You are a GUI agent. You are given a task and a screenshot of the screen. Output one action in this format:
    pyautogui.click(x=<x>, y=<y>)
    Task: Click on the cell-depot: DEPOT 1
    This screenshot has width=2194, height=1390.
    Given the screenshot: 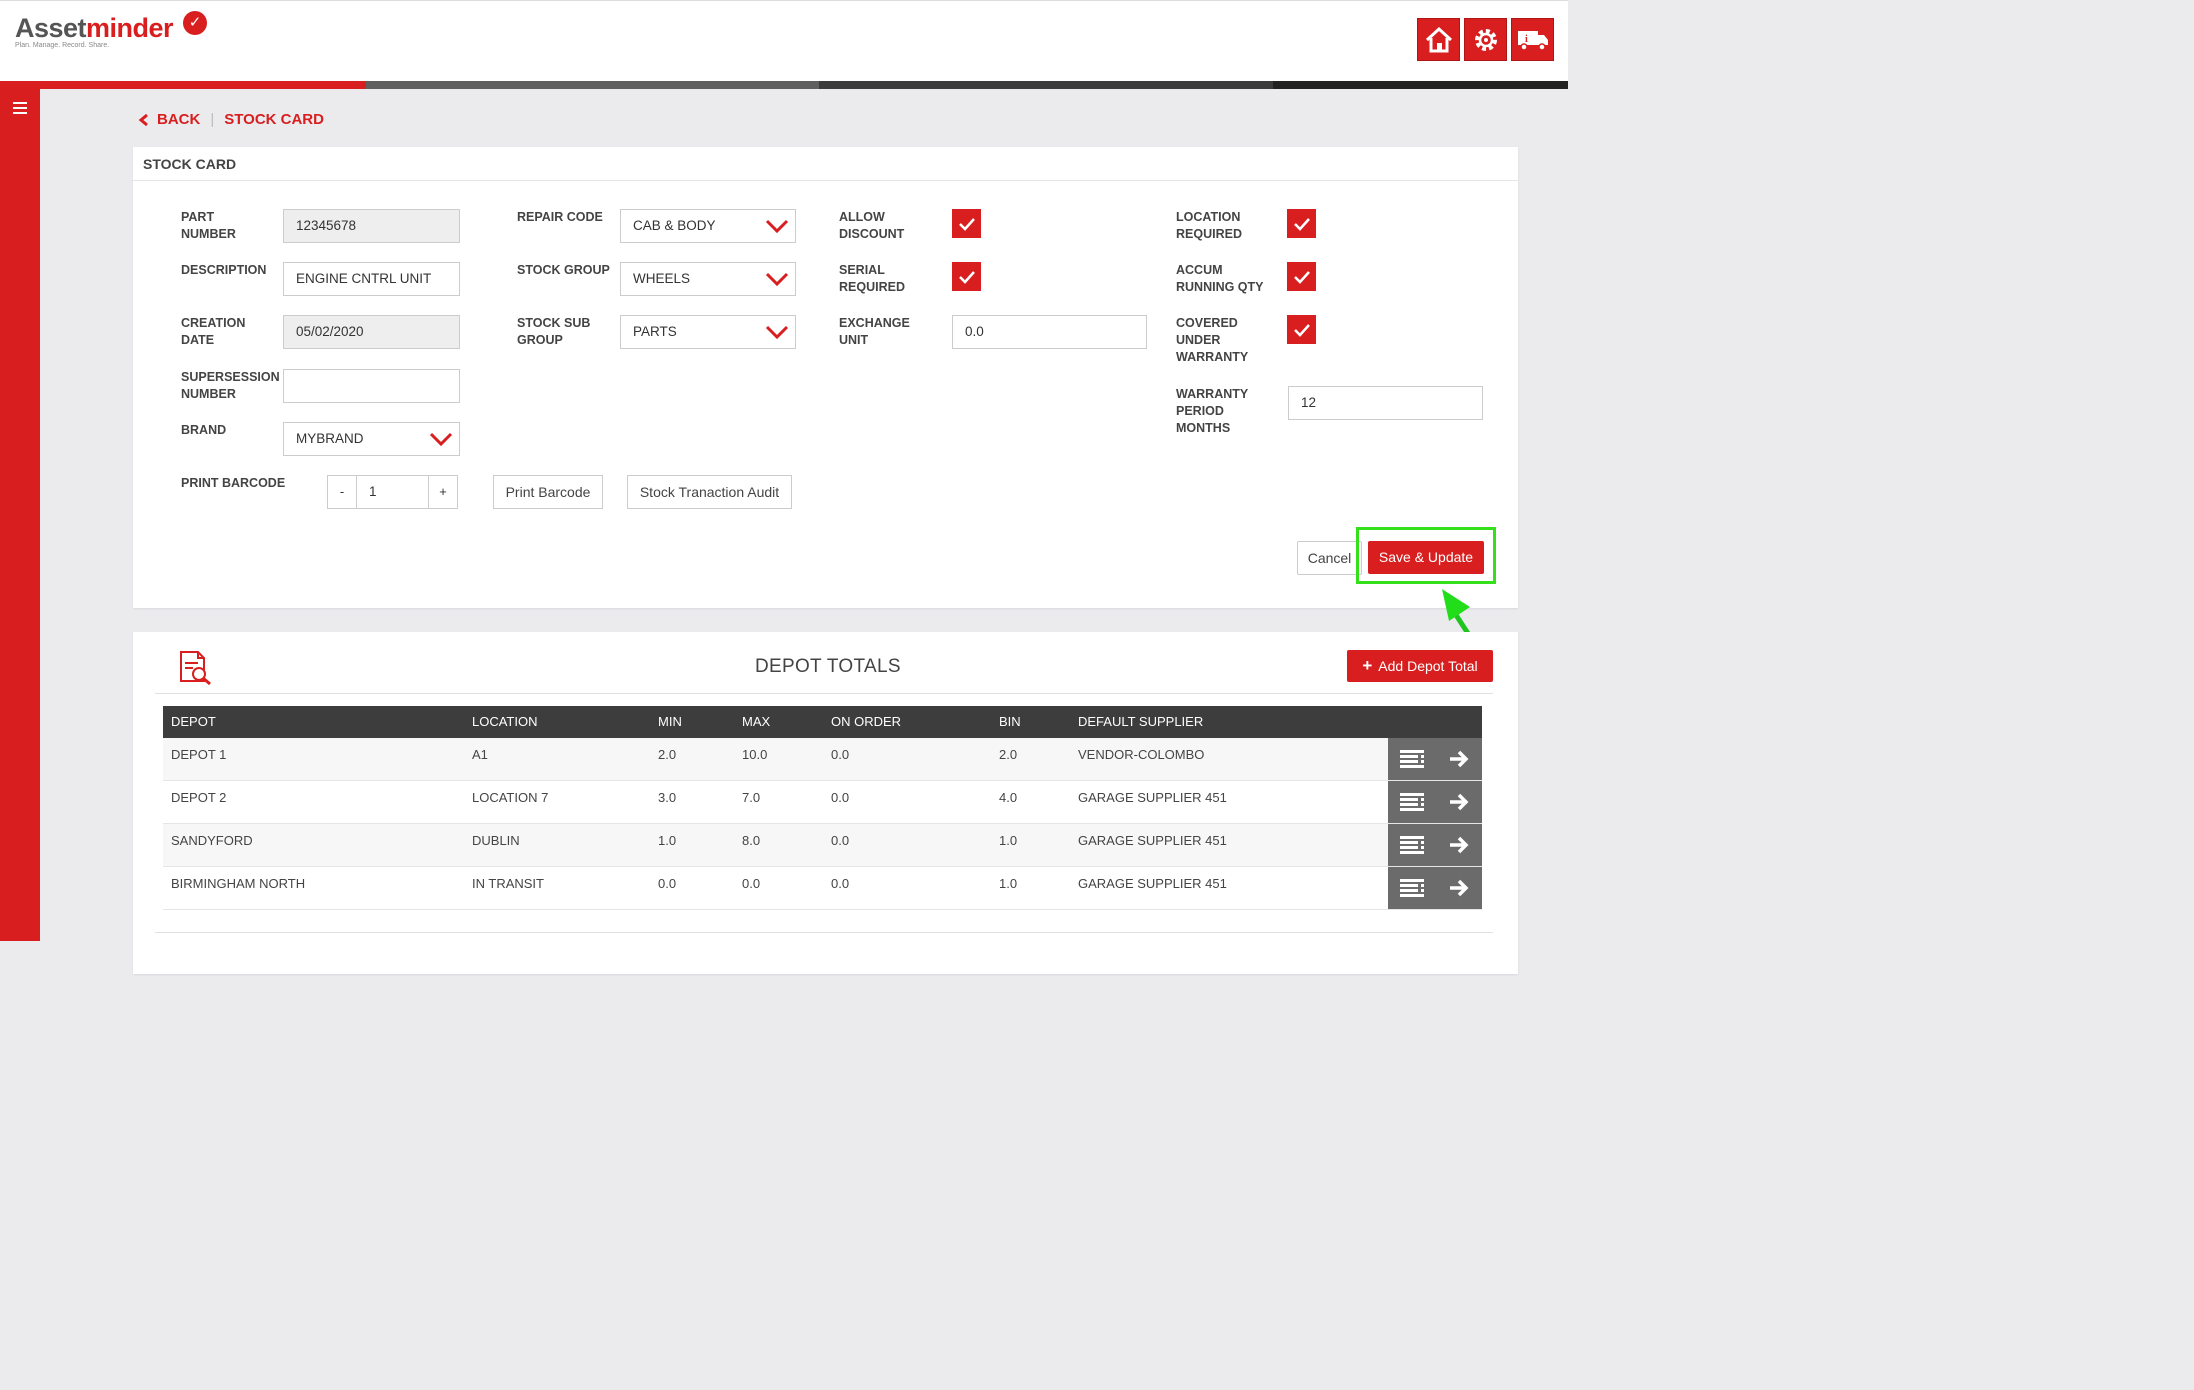 What is the action you would take?
    pyautogui.click(x=199, y=754)
    